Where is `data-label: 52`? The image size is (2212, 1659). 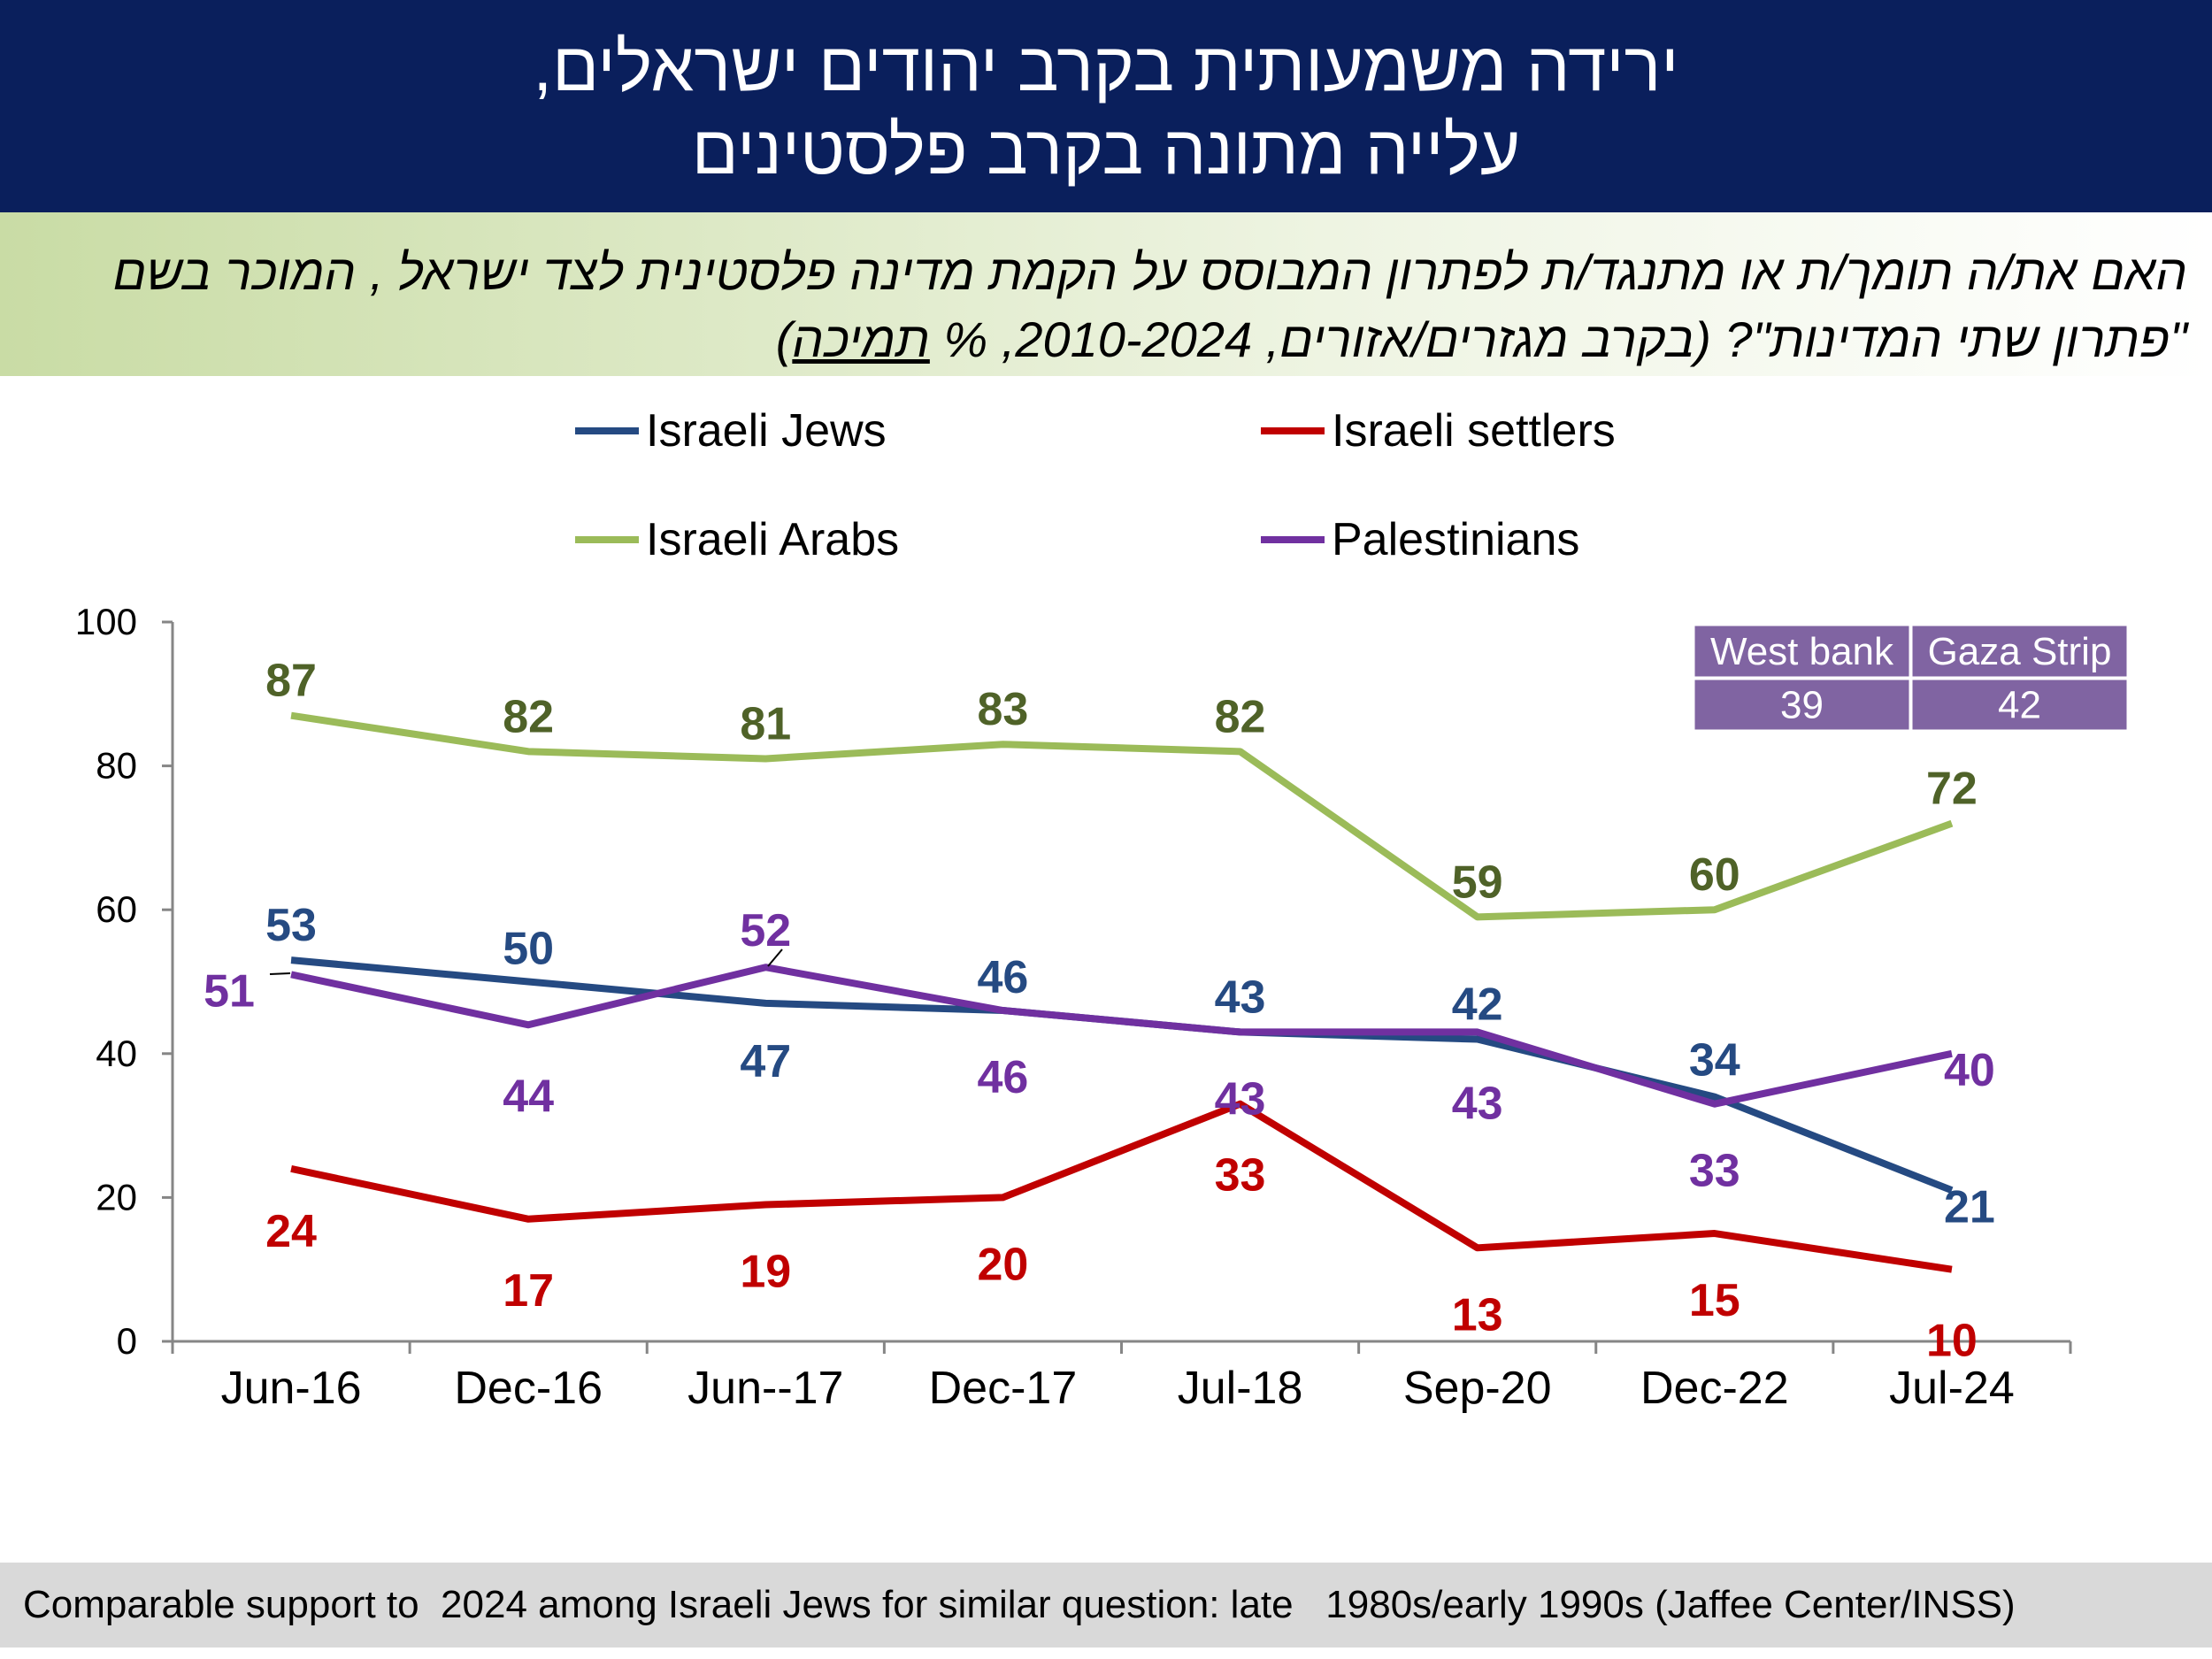 data-label: 52 is located at coordinates (766, 931).